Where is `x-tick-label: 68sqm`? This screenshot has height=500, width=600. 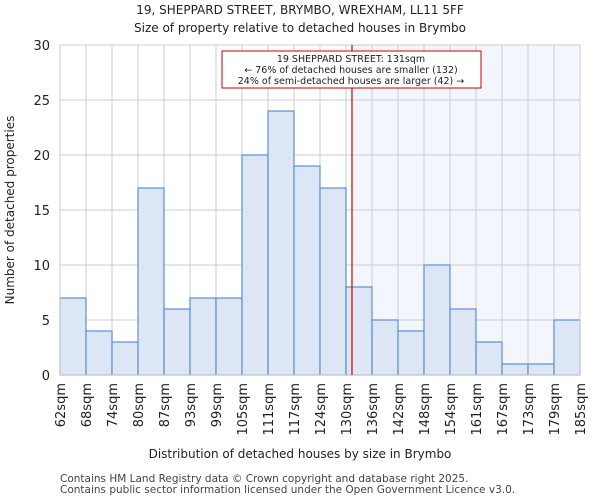
x-tick-label: 68sqm is located at coordinates (87, 405).